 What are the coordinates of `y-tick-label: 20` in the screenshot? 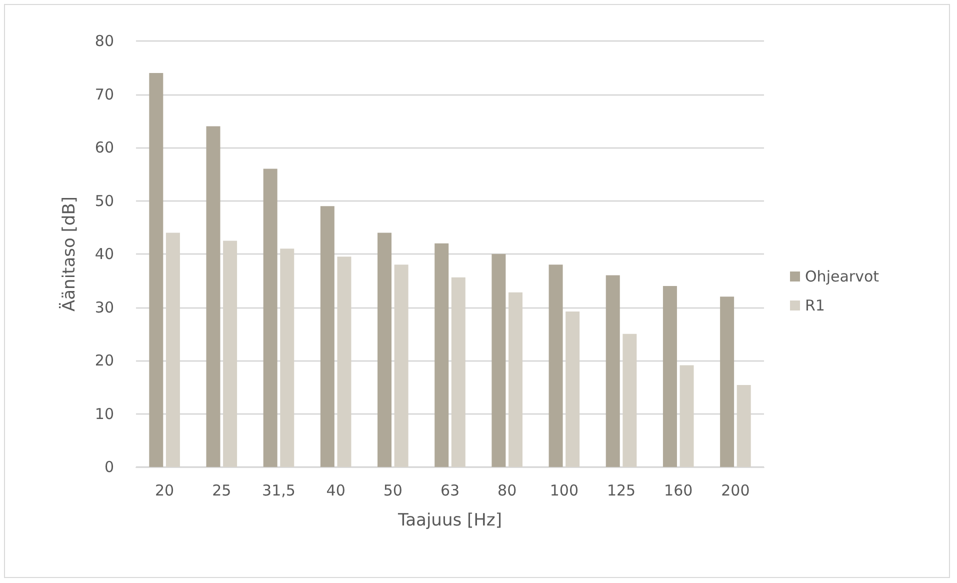 It's located at (104, 361).